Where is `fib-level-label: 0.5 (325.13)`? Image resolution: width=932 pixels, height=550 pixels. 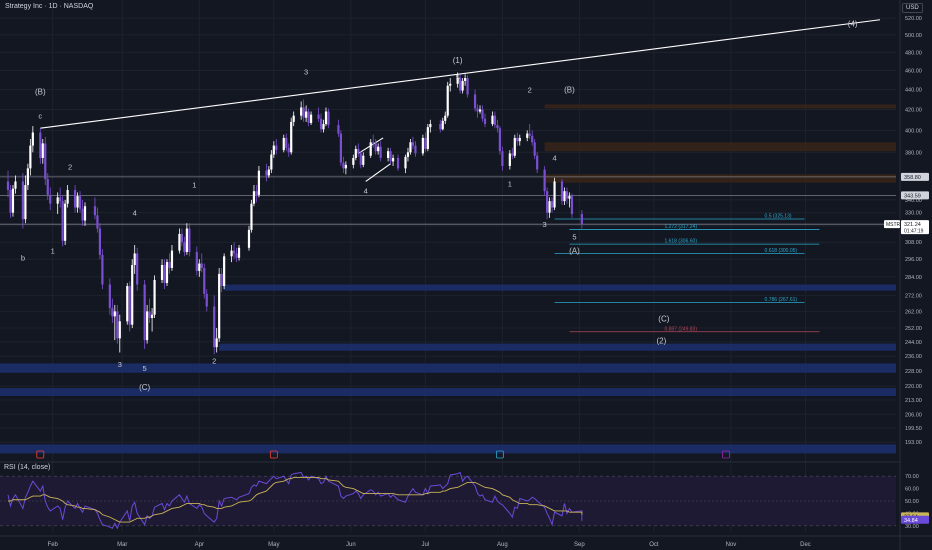
fib-level-label: 0.5 (325.13) is located at coordinates (778, 217).